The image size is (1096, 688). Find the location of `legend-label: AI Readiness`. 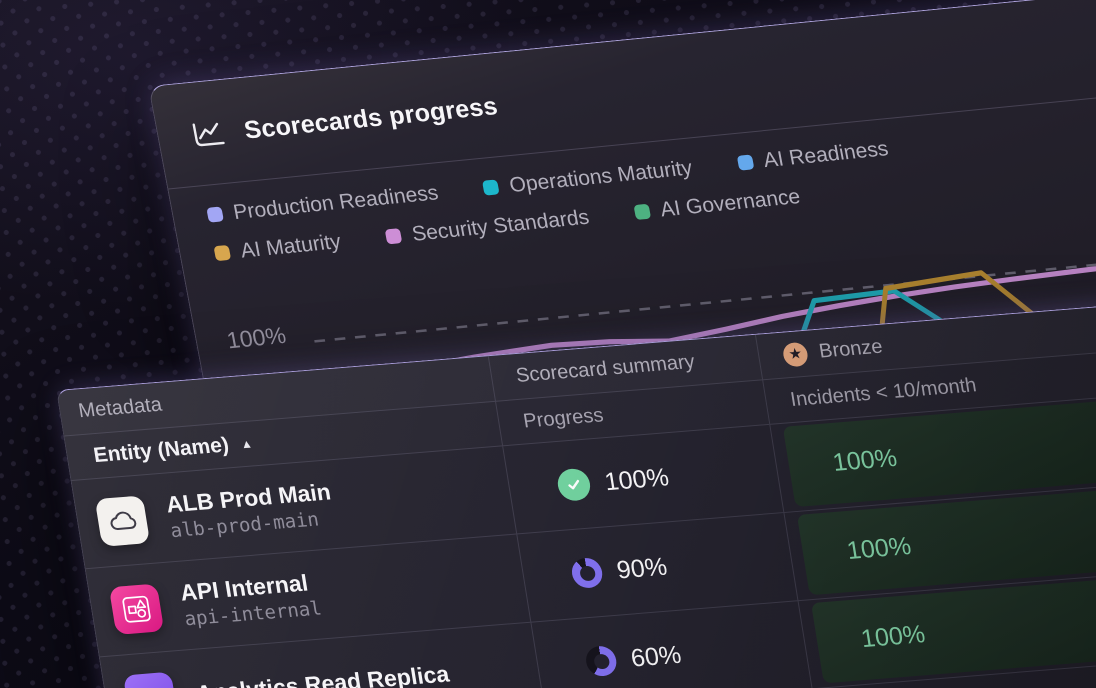

legend-label: AI Readiness is located at coordinates (826, 154).